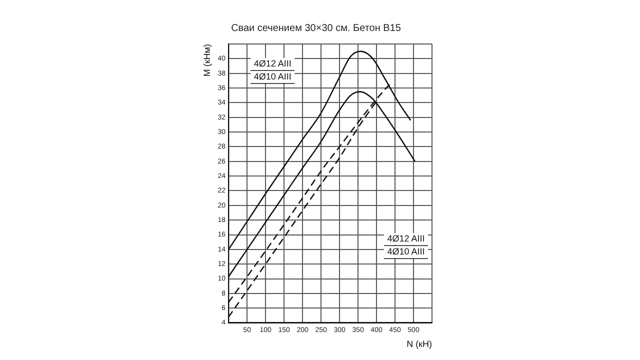  Describe the element at coordinates (207, 60) in the screenshot. I see `y-axis-title: M (кНм)` at that location.